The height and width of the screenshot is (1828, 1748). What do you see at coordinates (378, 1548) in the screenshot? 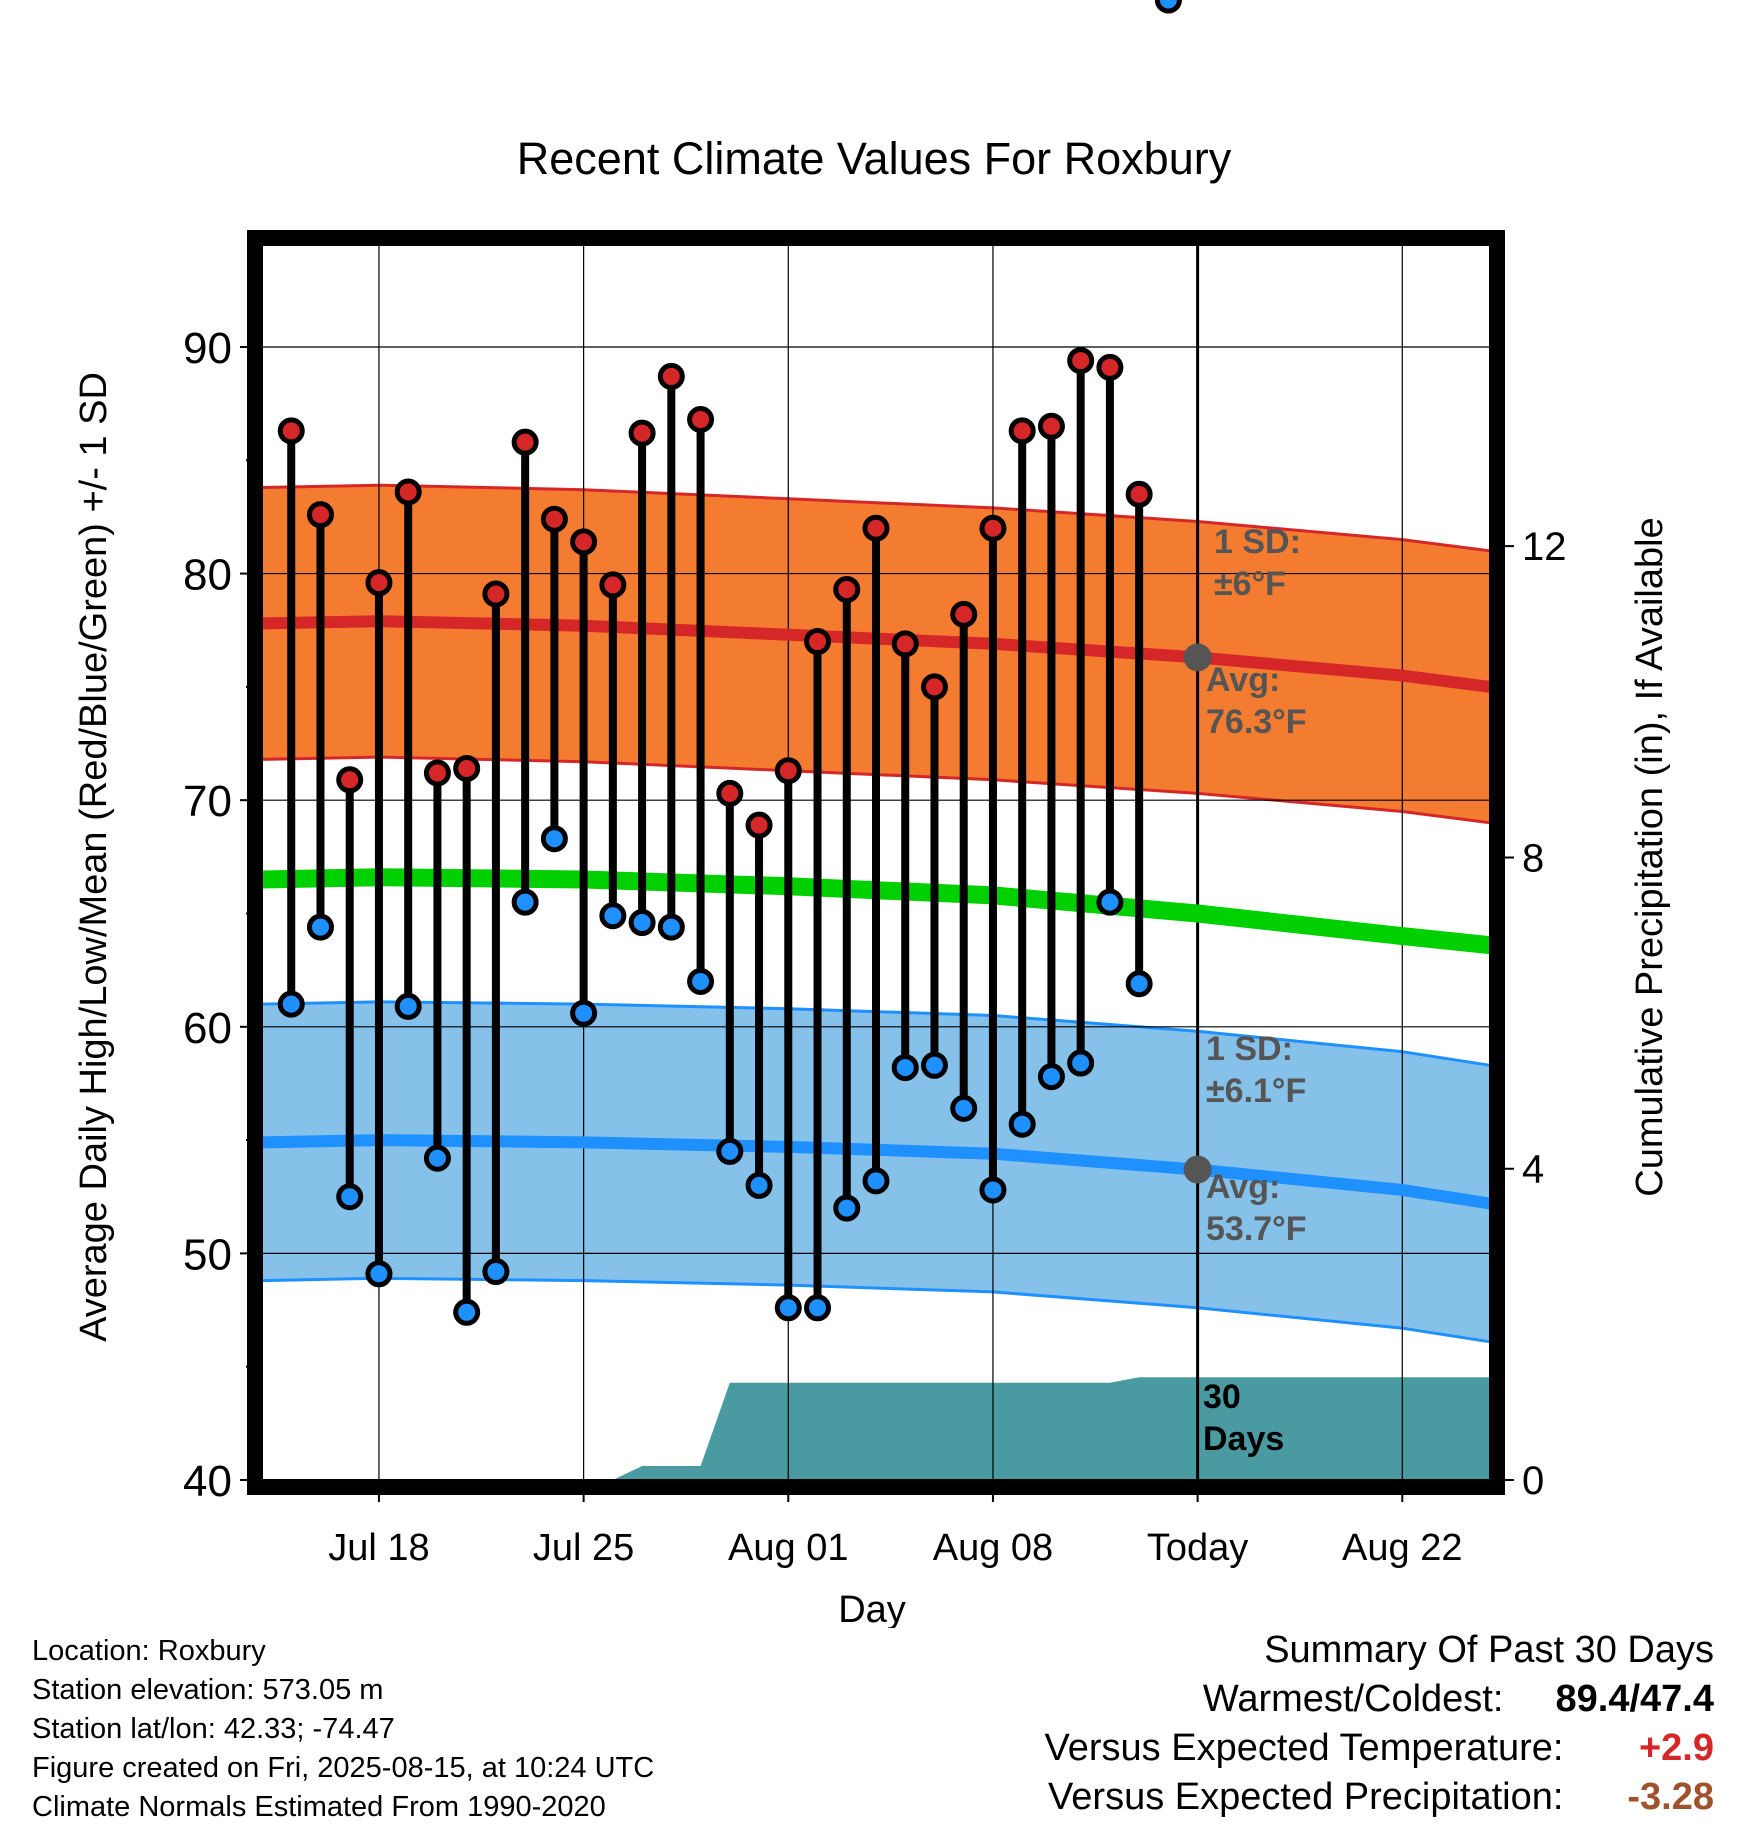
I see `x-tick-label: Jul 18` at bounding box center [378, 1548].